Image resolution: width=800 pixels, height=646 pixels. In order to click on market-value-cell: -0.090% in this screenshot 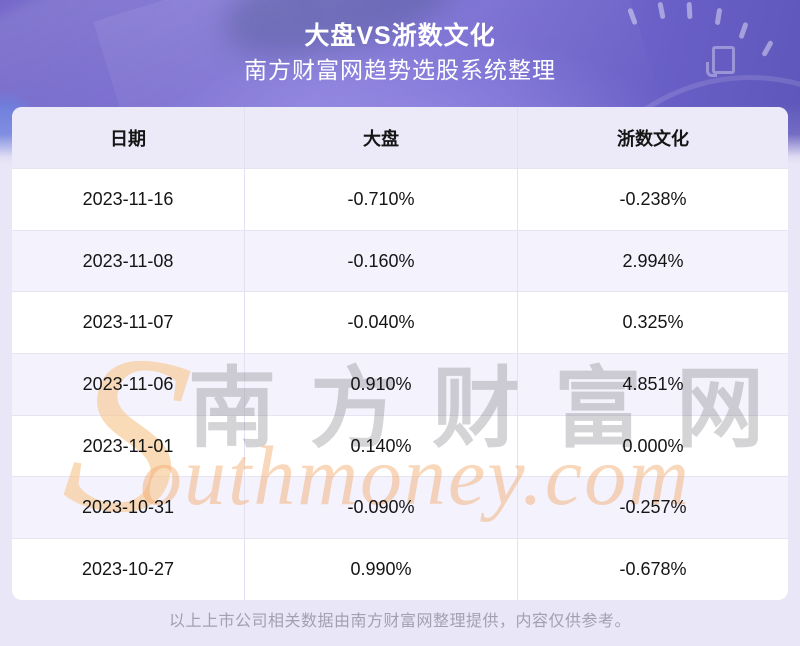, I will do `click(380, 508)`.